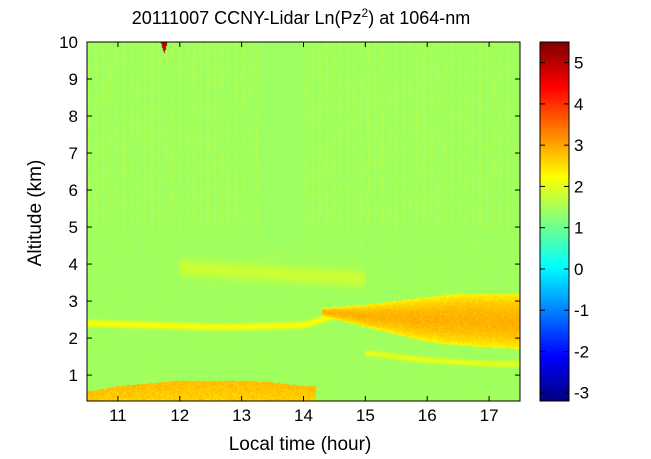 This screenshot has height=459, width=651. I want to click on colorbar-axis: -3 -2 -1 0 1 2 3 4 5, so click(564, 228).